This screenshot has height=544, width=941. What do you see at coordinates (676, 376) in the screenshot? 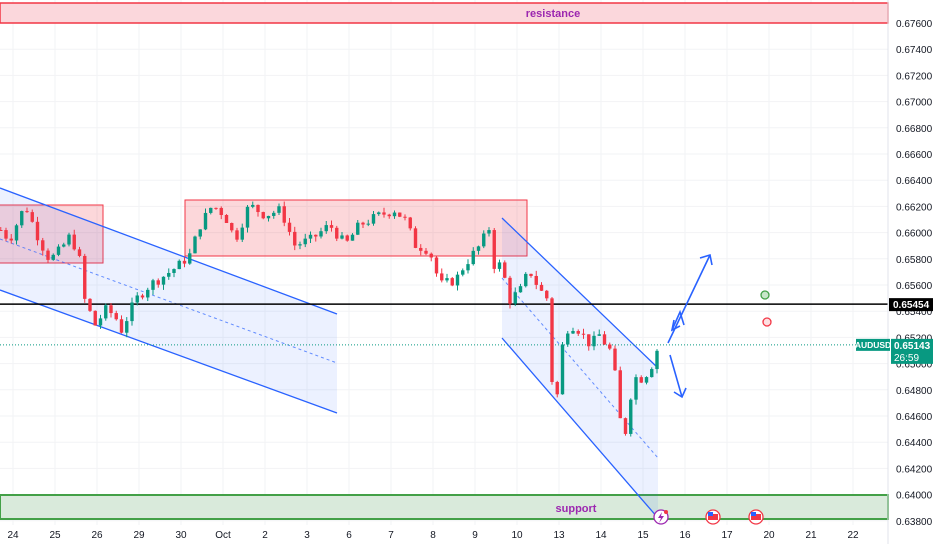
I see `arrow-down` at bounding box center [676, 376].